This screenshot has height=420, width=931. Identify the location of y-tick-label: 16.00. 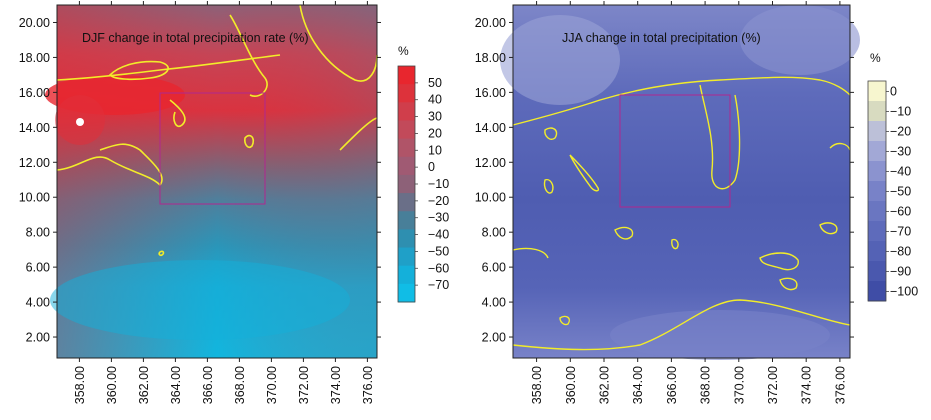
(34, 93).